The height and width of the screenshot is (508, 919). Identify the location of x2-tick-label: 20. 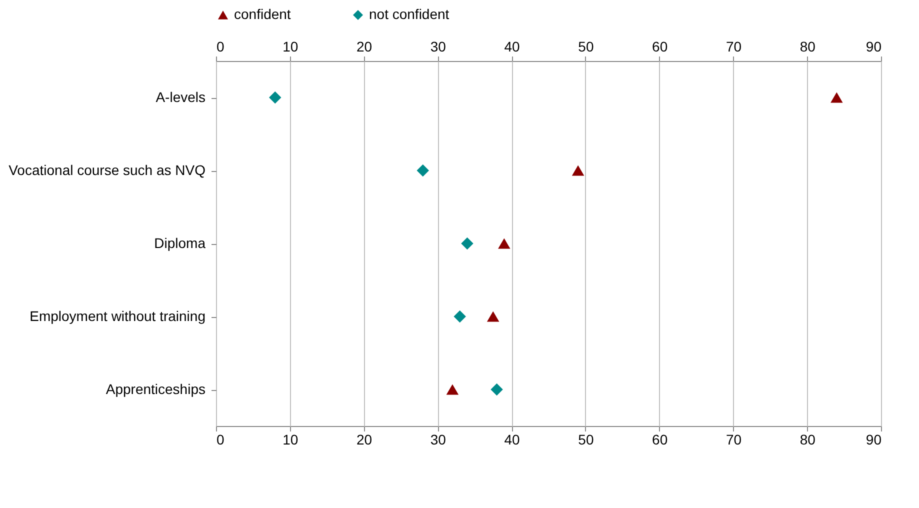
(364, 46).